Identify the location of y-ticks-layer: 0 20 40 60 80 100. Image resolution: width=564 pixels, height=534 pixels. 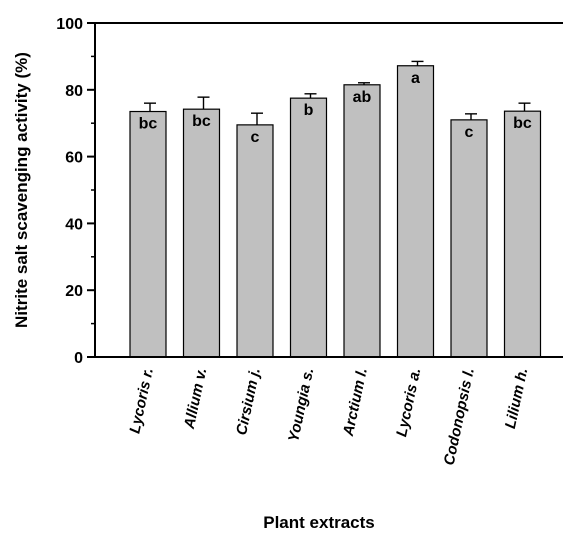
(75, 191).